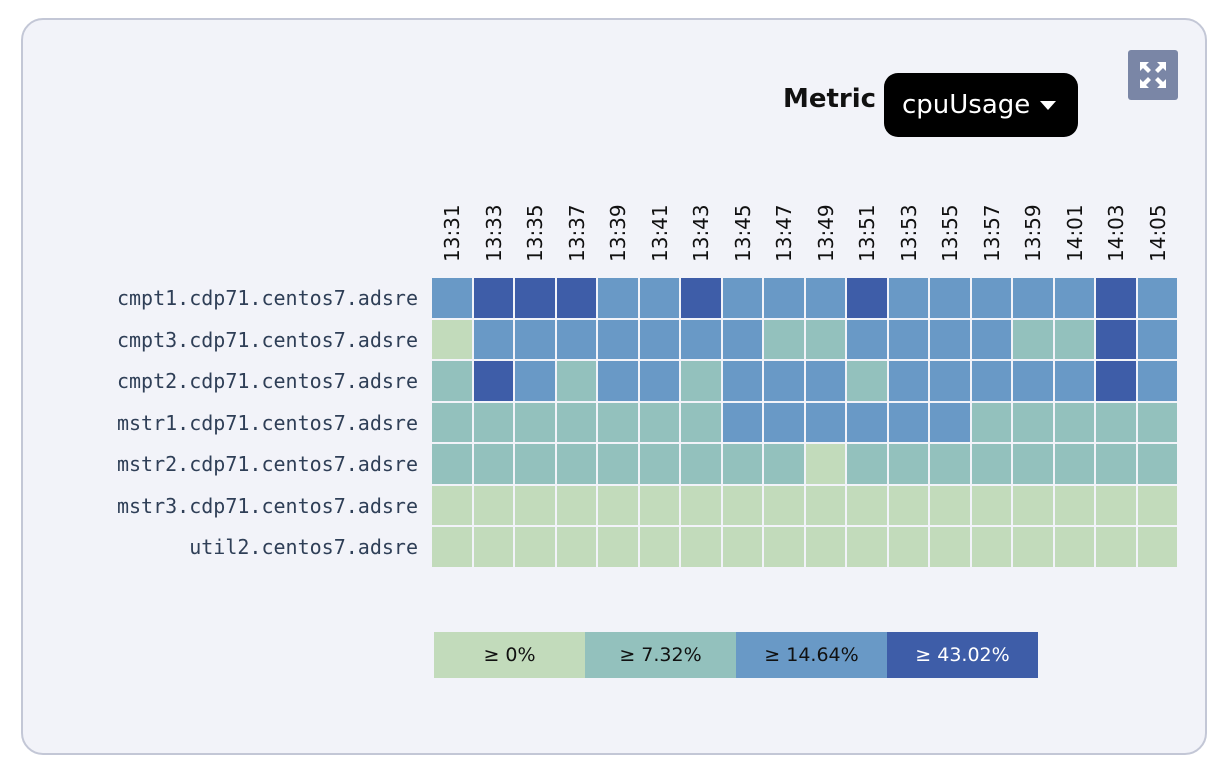  What do you see at coordinates (981, 105) in the screenshot?
I see `metric-dropdown: cpuUsage` at bounding box center [981, 105].